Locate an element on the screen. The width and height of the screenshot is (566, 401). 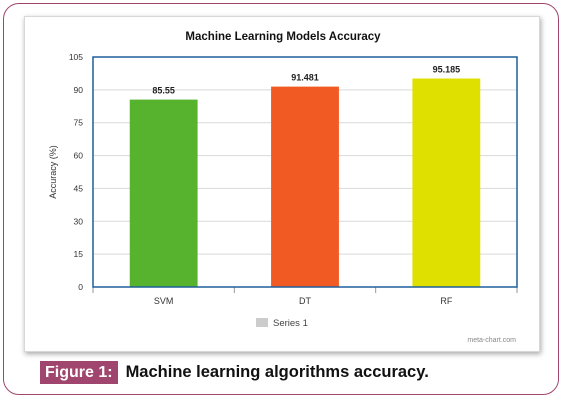
bar-dt is located at coordinates (305, 187).